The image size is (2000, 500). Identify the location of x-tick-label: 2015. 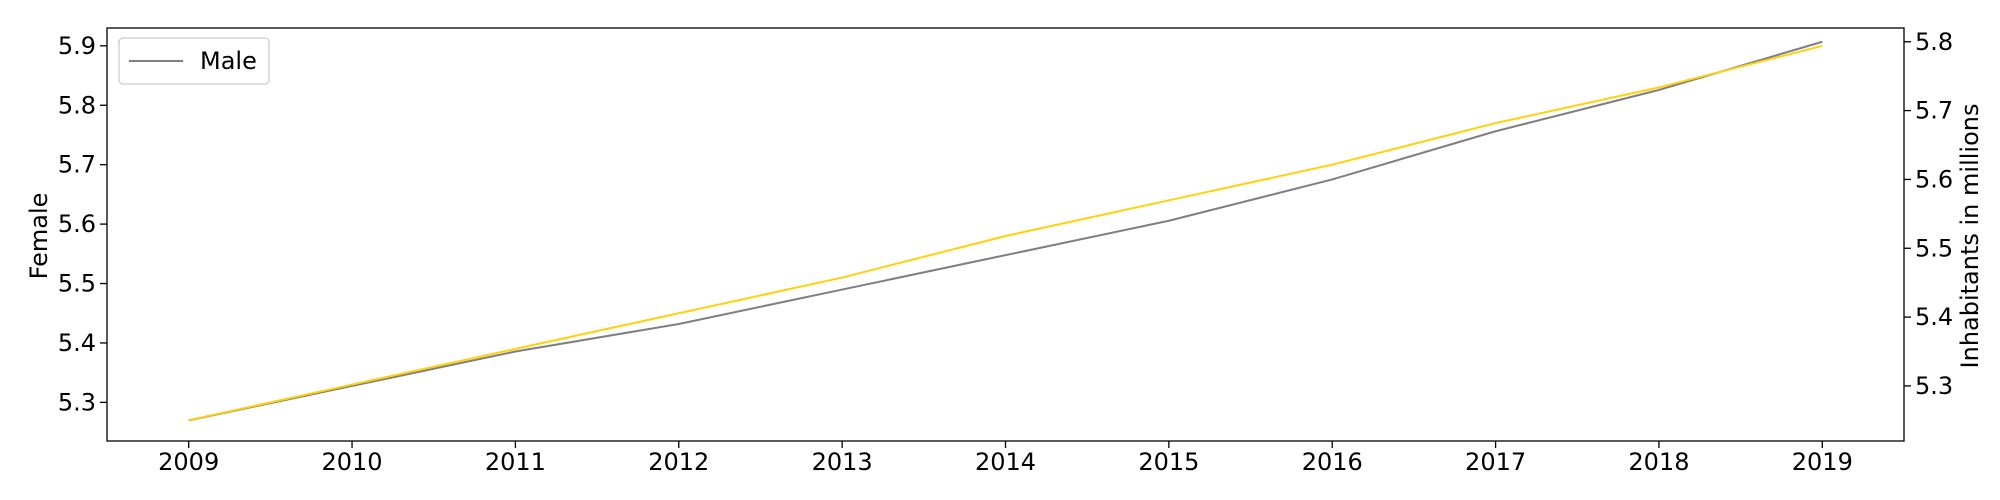
(1168, 462).